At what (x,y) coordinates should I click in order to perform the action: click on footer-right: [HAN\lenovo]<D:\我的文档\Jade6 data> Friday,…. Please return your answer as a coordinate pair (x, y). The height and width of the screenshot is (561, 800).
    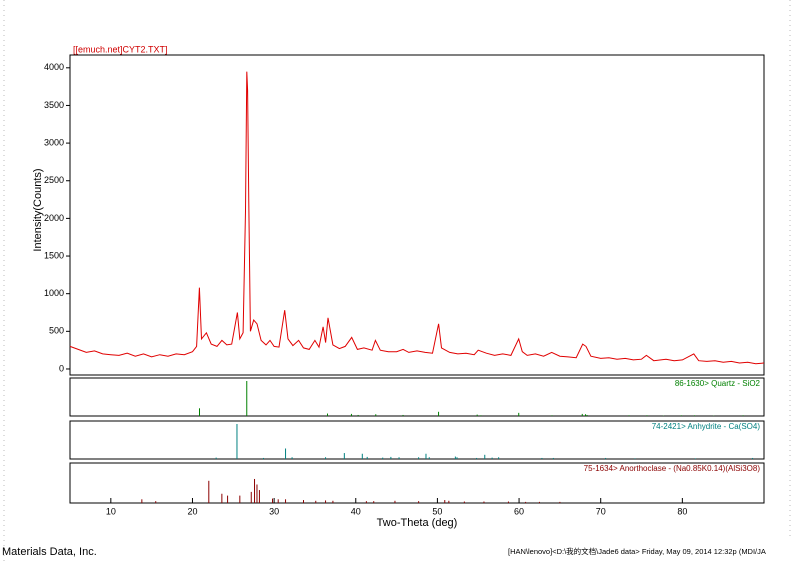
    Looking at the image, I should click on (637, 551).